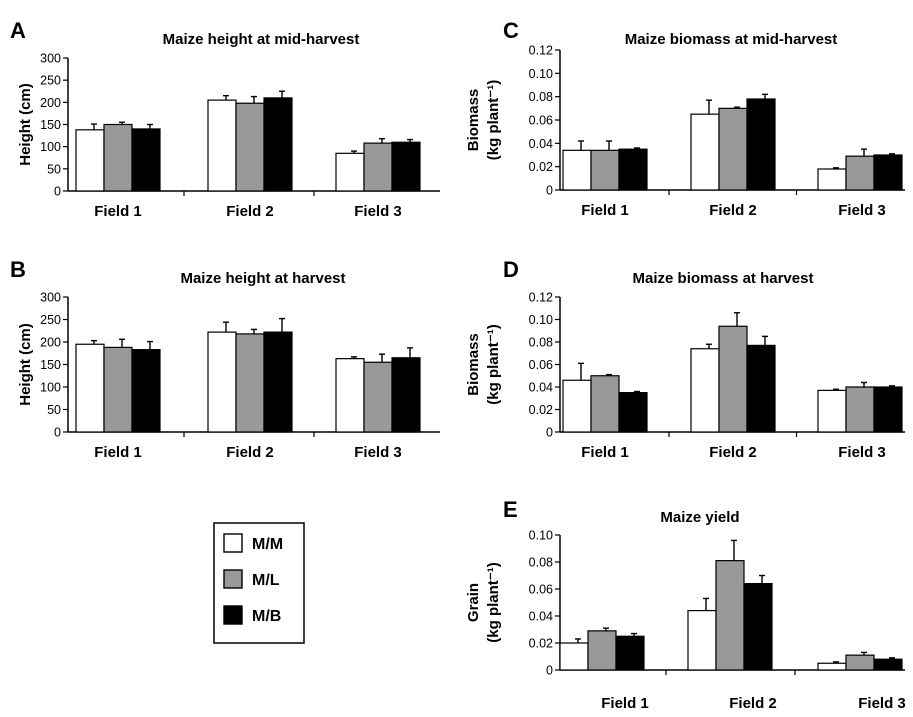  What do you see at coordinates (511, 269) in the screenshot?
I see `panel-letter: D` at bounding box center [511, 269].